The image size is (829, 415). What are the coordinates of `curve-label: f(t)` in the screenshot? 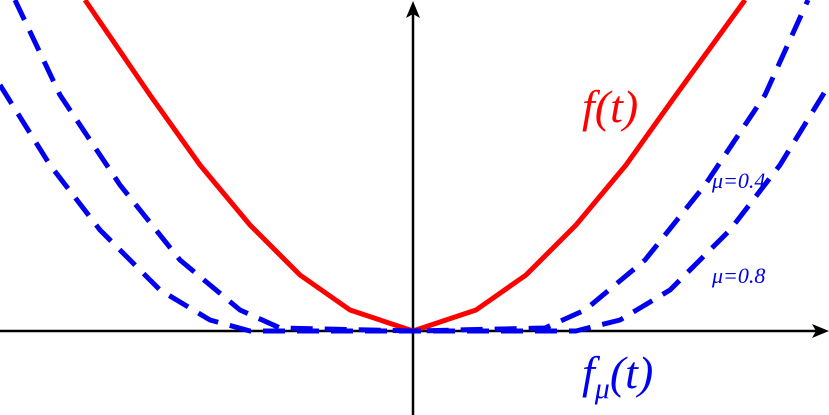 It's located at (610, 106).